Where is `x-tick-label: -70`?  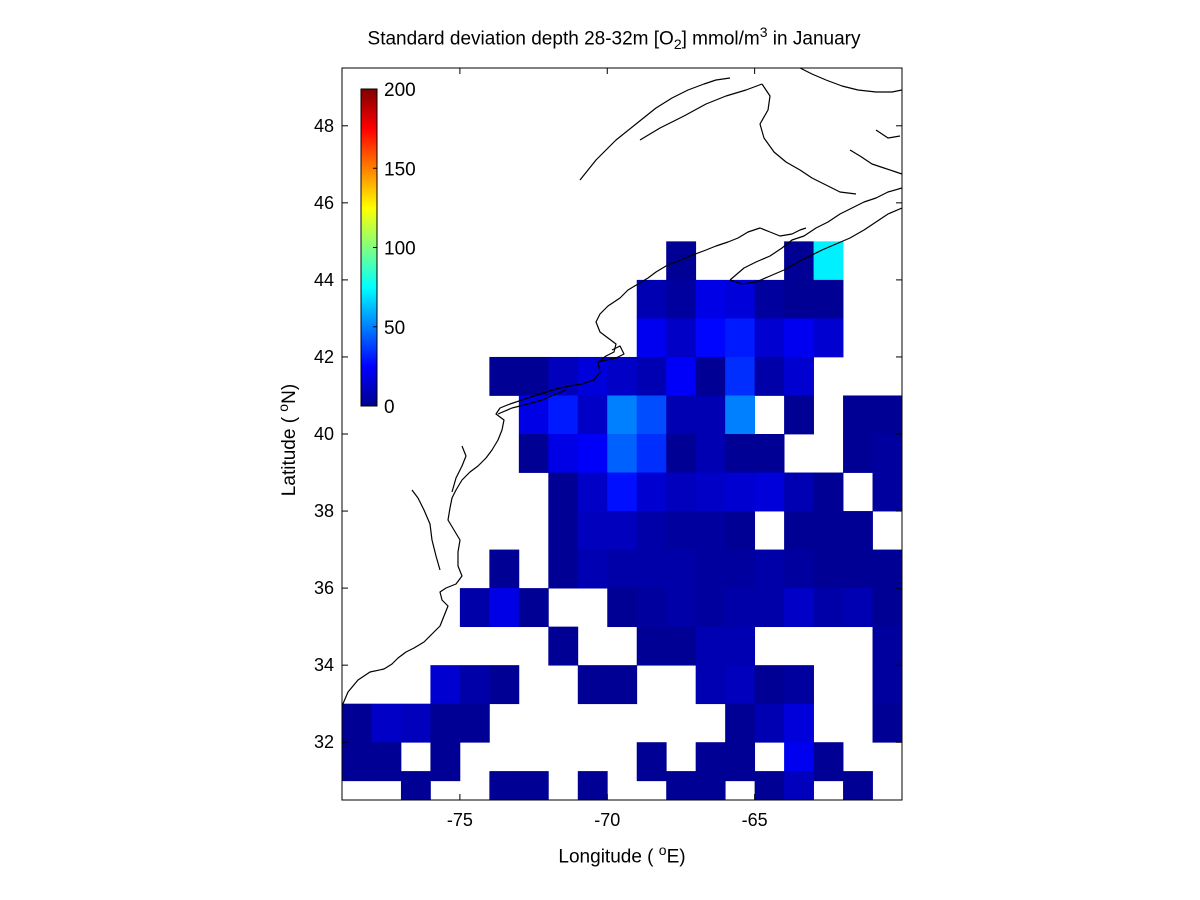 x-tick-label: -70 is located at coordinates (607, 820).